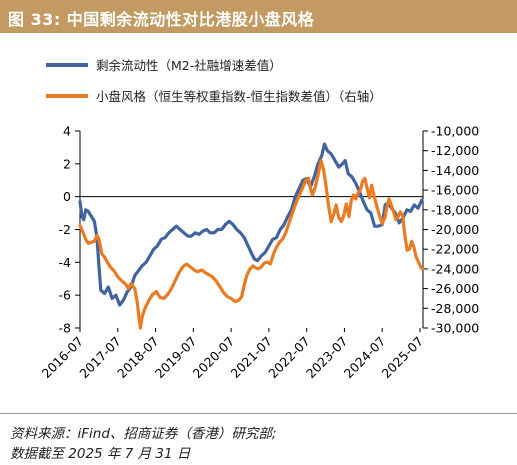 The width and height of the screenshot is (517, 465). Describe the element at coordinates (65, 328) in the screenshot. I see `left-tick-label: -8` at that location.